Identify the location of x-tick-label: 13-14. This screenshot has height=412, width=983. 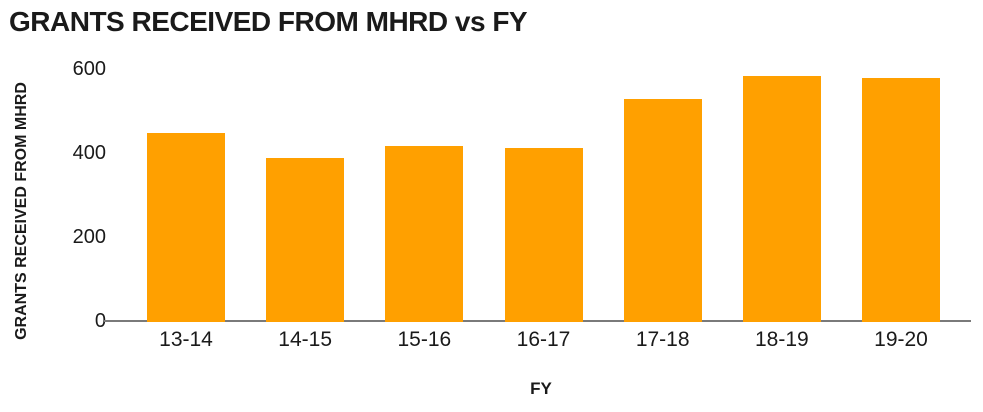
(186, 339).